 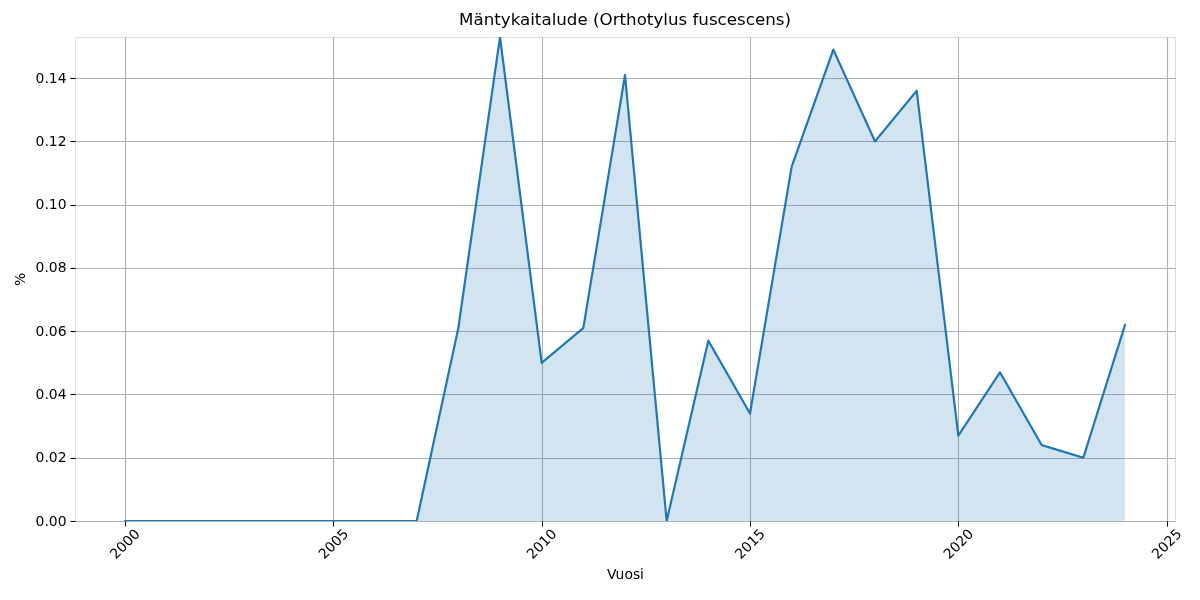 What do you see at coordinates (625, 573) in the screenshot?
I see `x-axis-title: Vuosi` at bounding box center [625, 573].